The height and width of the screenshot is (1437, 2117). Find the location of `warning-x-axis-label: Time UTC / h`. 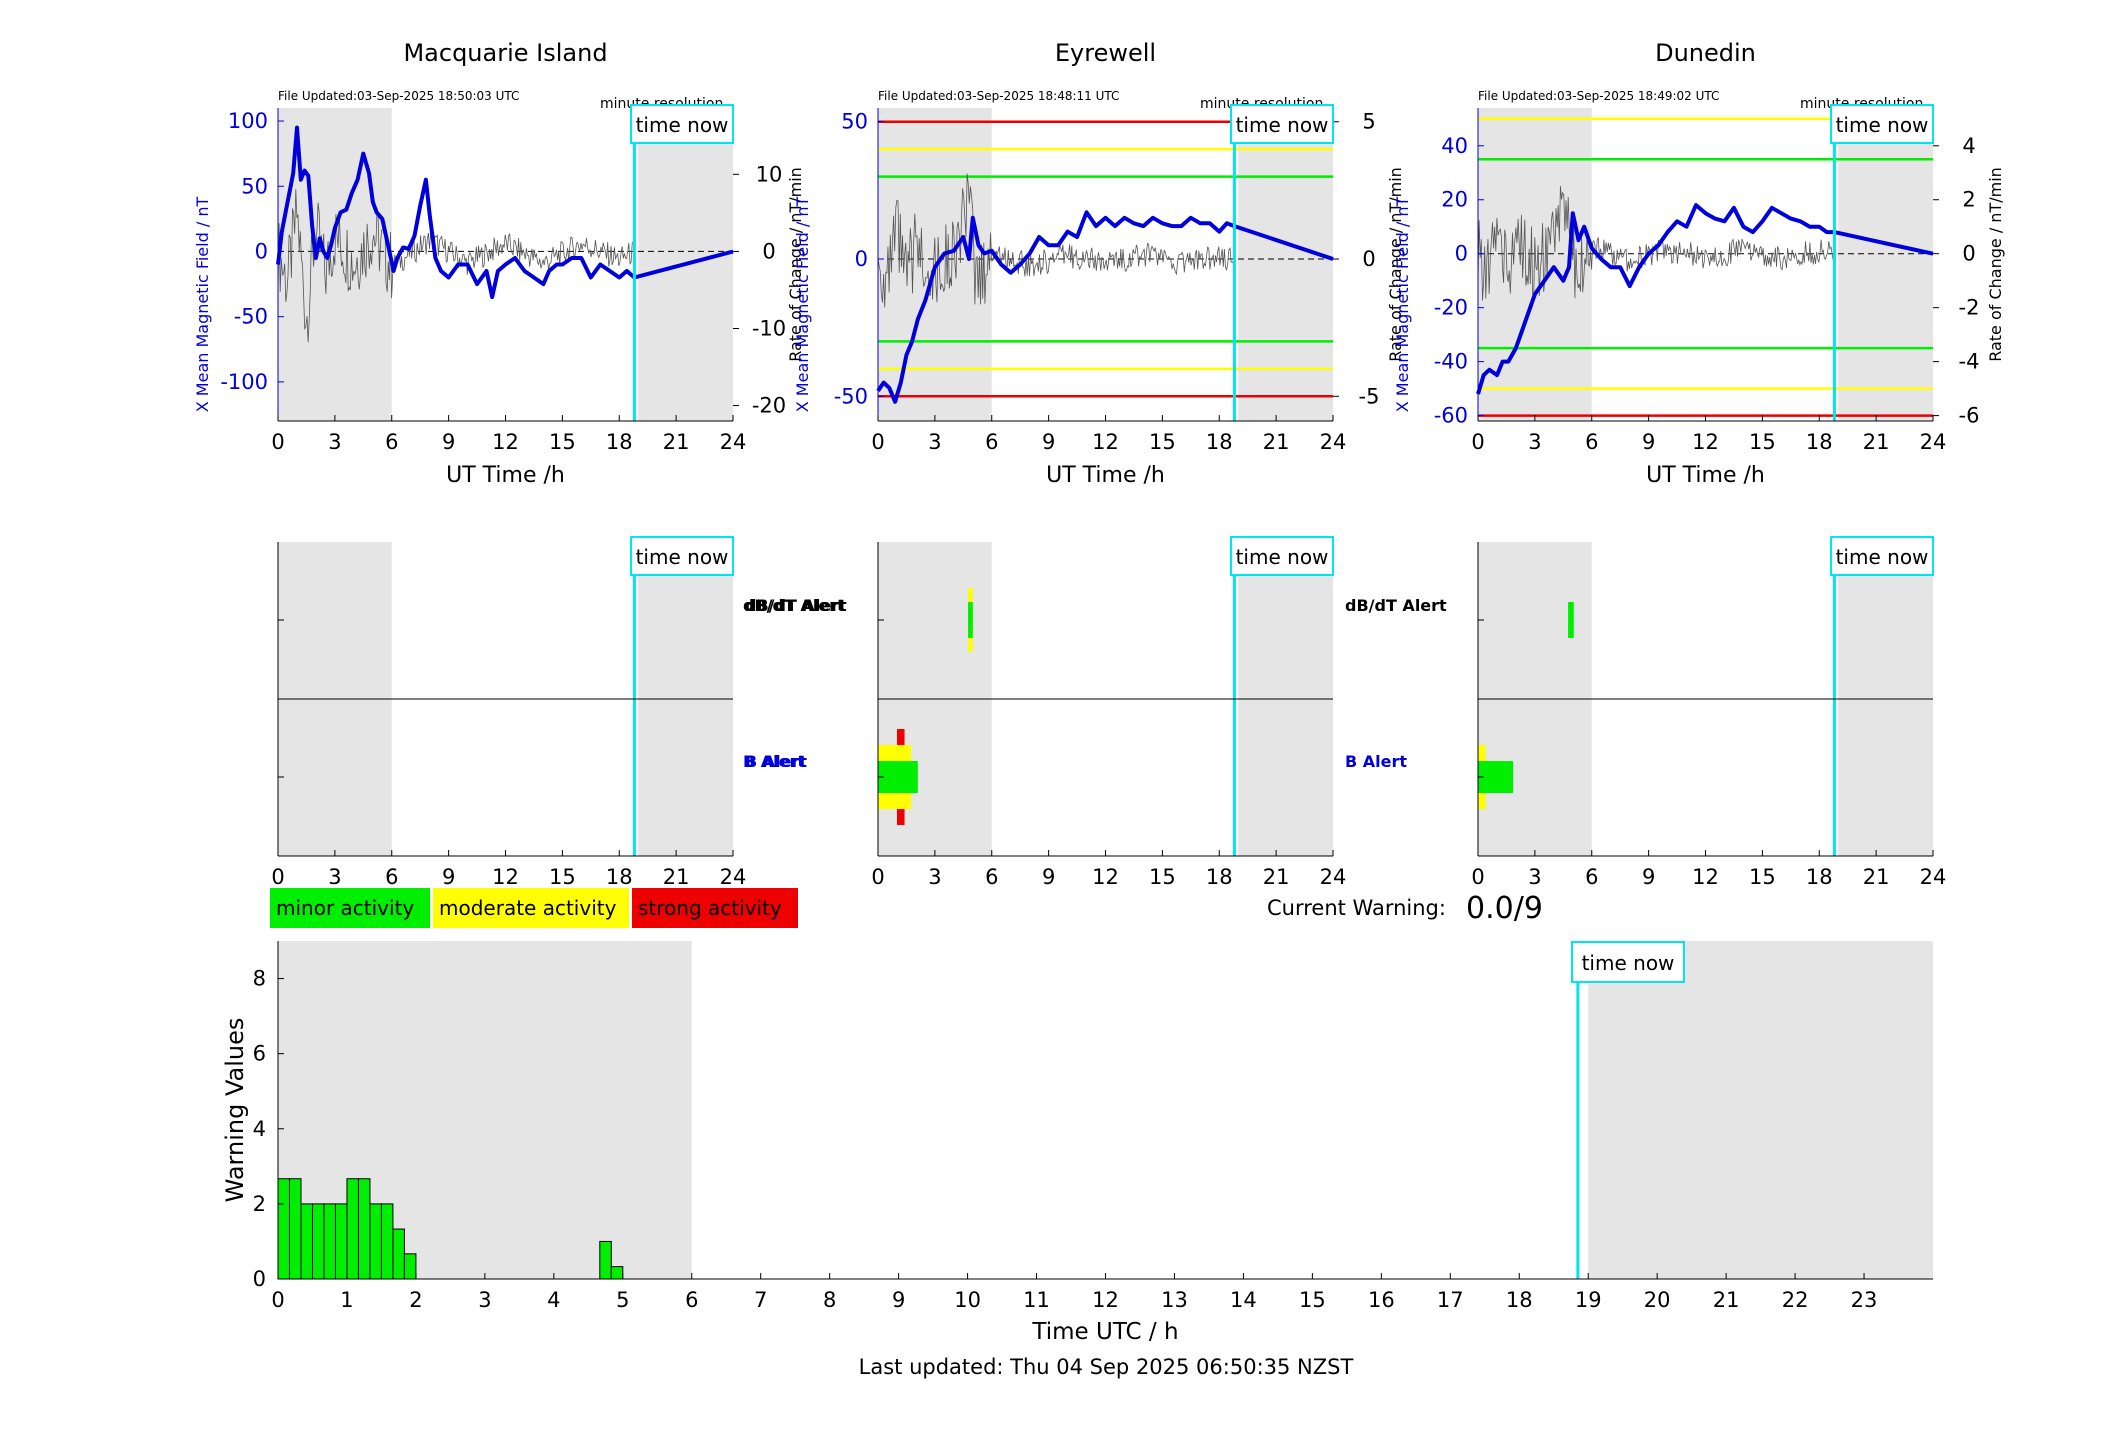

warning-x-axis-label: Time UTC / h is located at coordinates (1104, 1332).